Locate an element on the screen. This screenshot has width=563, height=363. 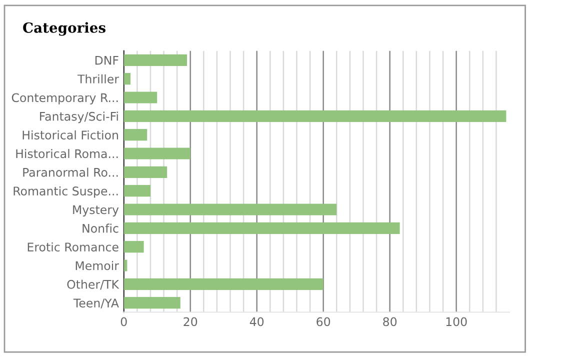
chart-title: Categories is located at coordinates (64, 29).